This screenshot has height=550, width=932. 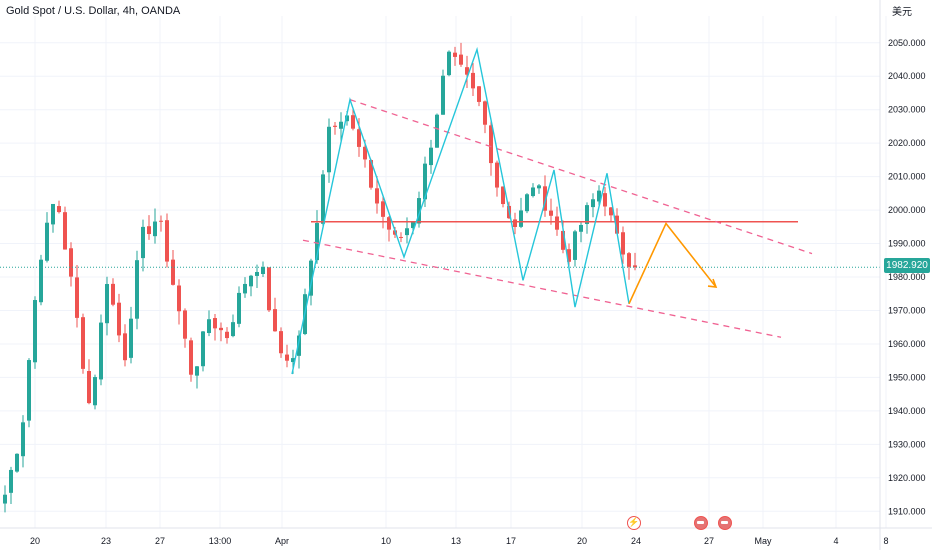 I want to click on last-price-badge: 1982.920, so click(x=907, y=265).